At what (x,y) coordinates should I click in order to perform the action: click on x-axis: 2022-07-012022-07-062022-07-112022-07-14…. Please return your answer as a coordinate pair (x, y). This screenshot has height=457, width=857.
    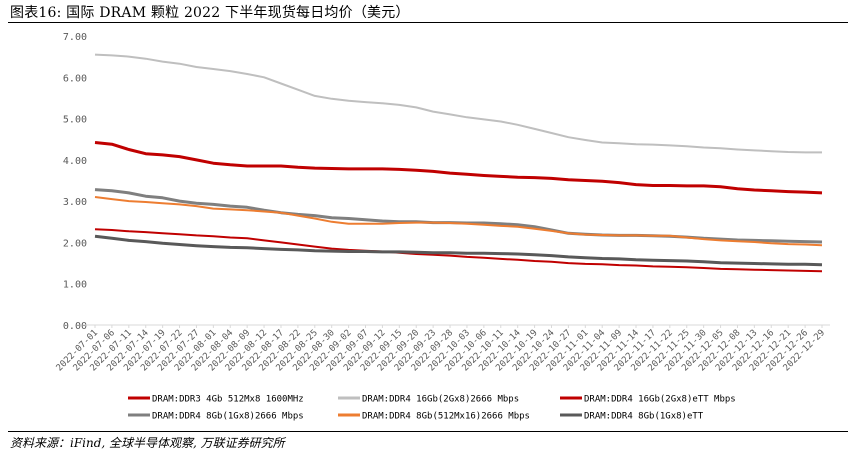
    Looking at the image, I should click on (442, 348).